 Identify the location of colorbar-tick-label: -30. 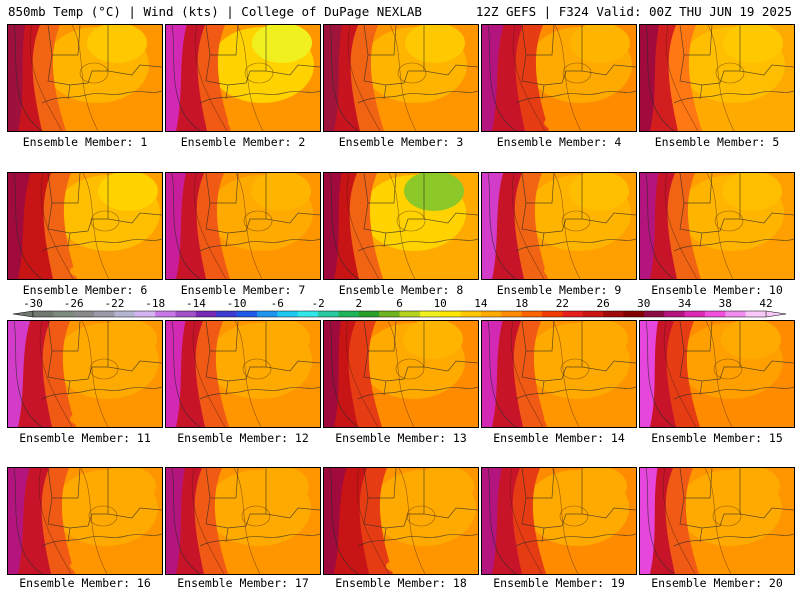
(33, 303).